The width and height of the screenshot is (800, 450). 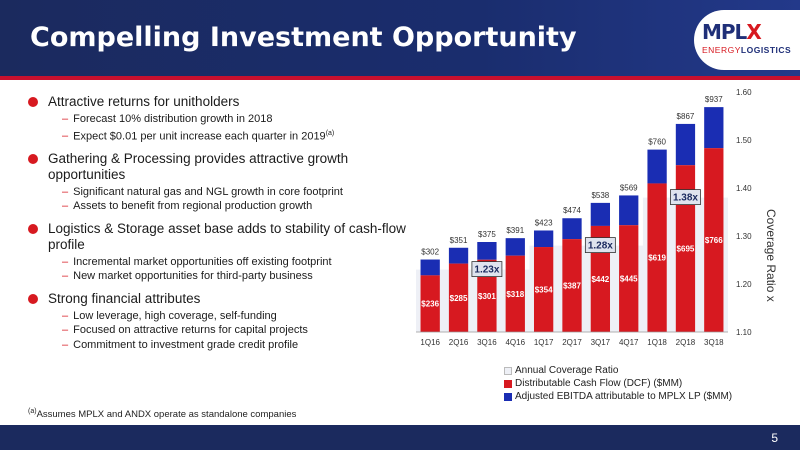 I want to click on ebitda-data-label: $760, so click(x=657, y=142).